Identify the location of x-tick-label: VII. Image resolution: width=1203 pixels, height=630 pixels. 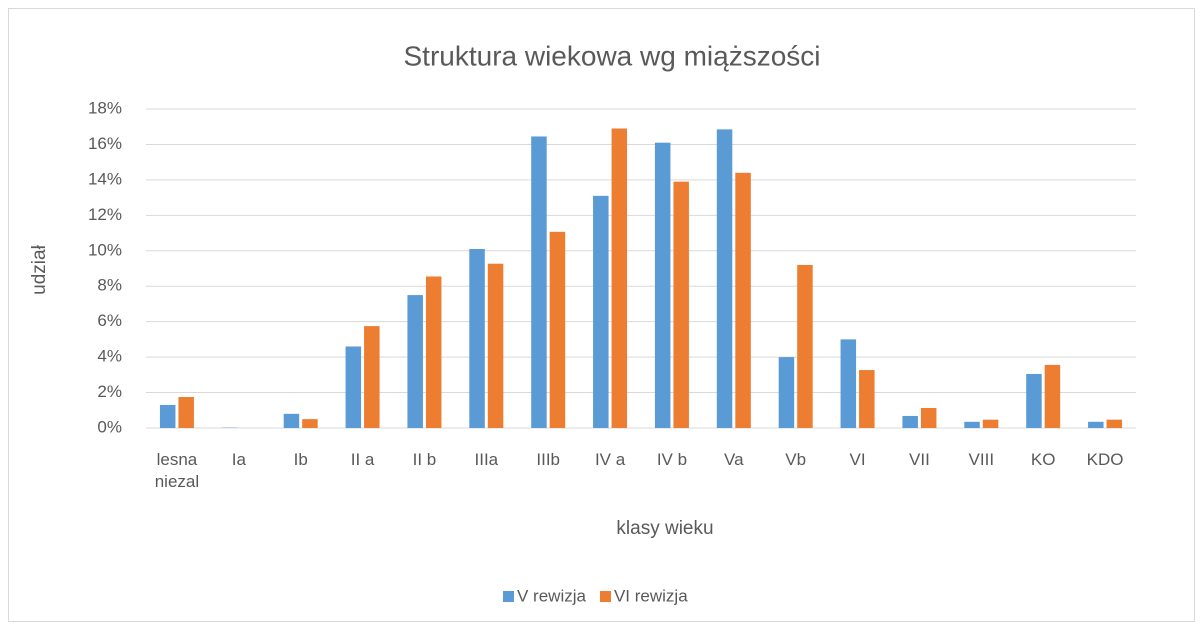
(919, 459).